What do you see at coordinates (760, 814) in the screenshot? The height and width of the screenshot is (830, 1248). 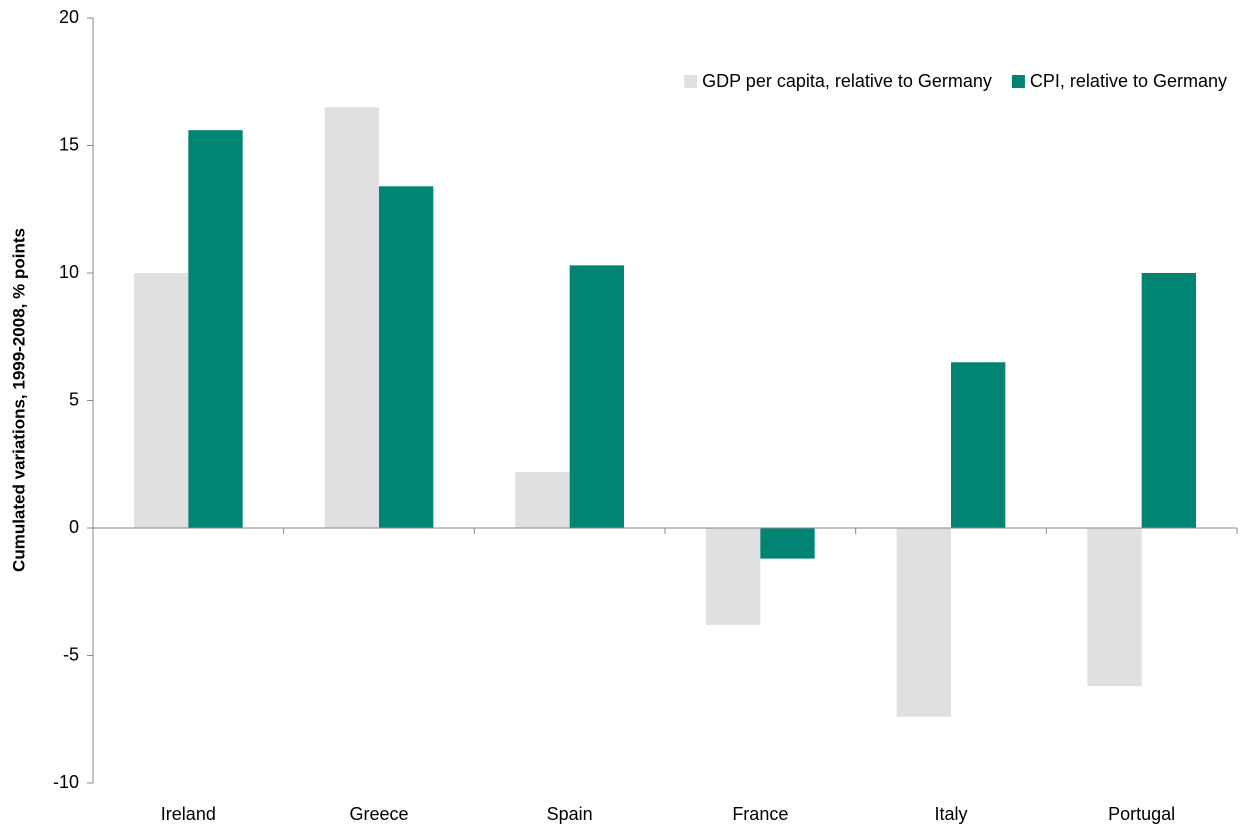 I see `x-tick-label: France` at bounding box center [760, 814].